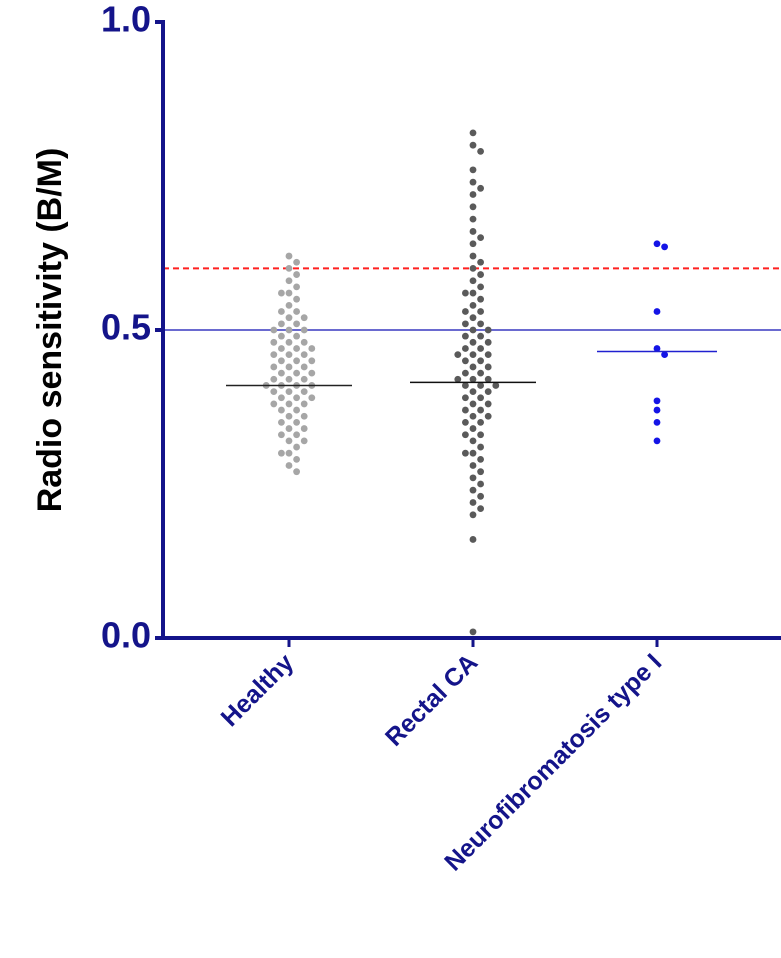 Image resolution: width=781 pixels, height=958 pixels. Describe the element at coordinates (553, 762) in the screenshot. I see `x-tick-label: Neurofibromatosis type I` at that location.